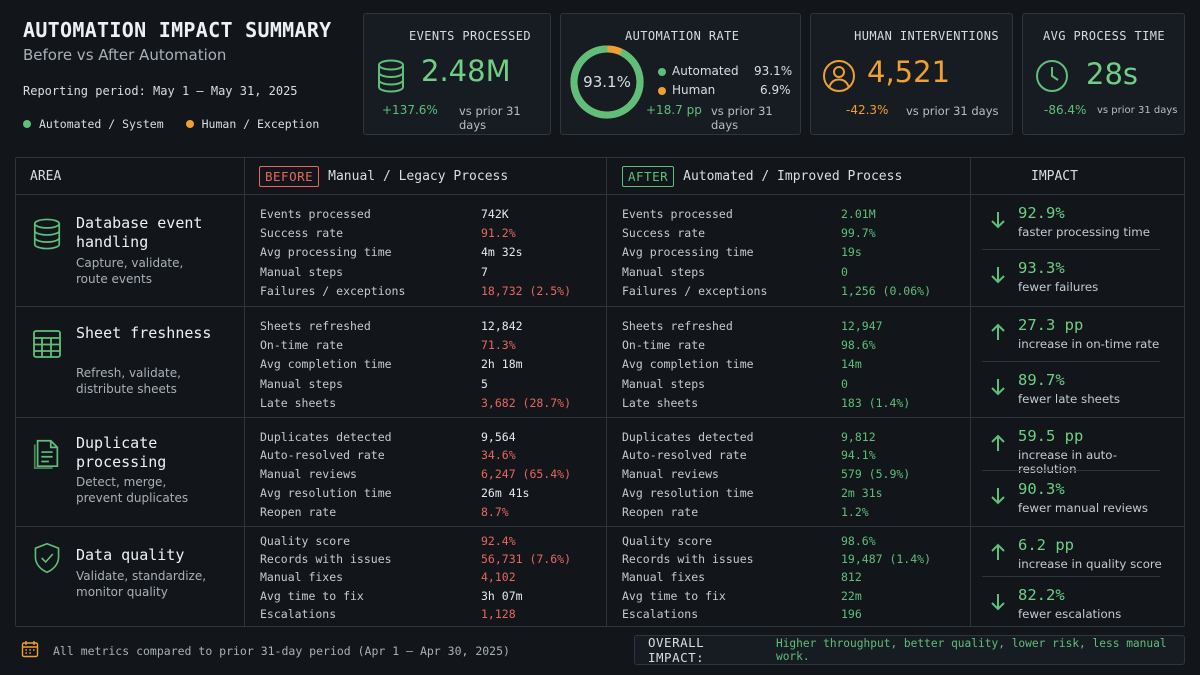 The width and height of the screenshot is (1200, 675). Describe the element at coordinates (688, 252) in the screenshot. I see `metric-label: Avg processing time` at that location.